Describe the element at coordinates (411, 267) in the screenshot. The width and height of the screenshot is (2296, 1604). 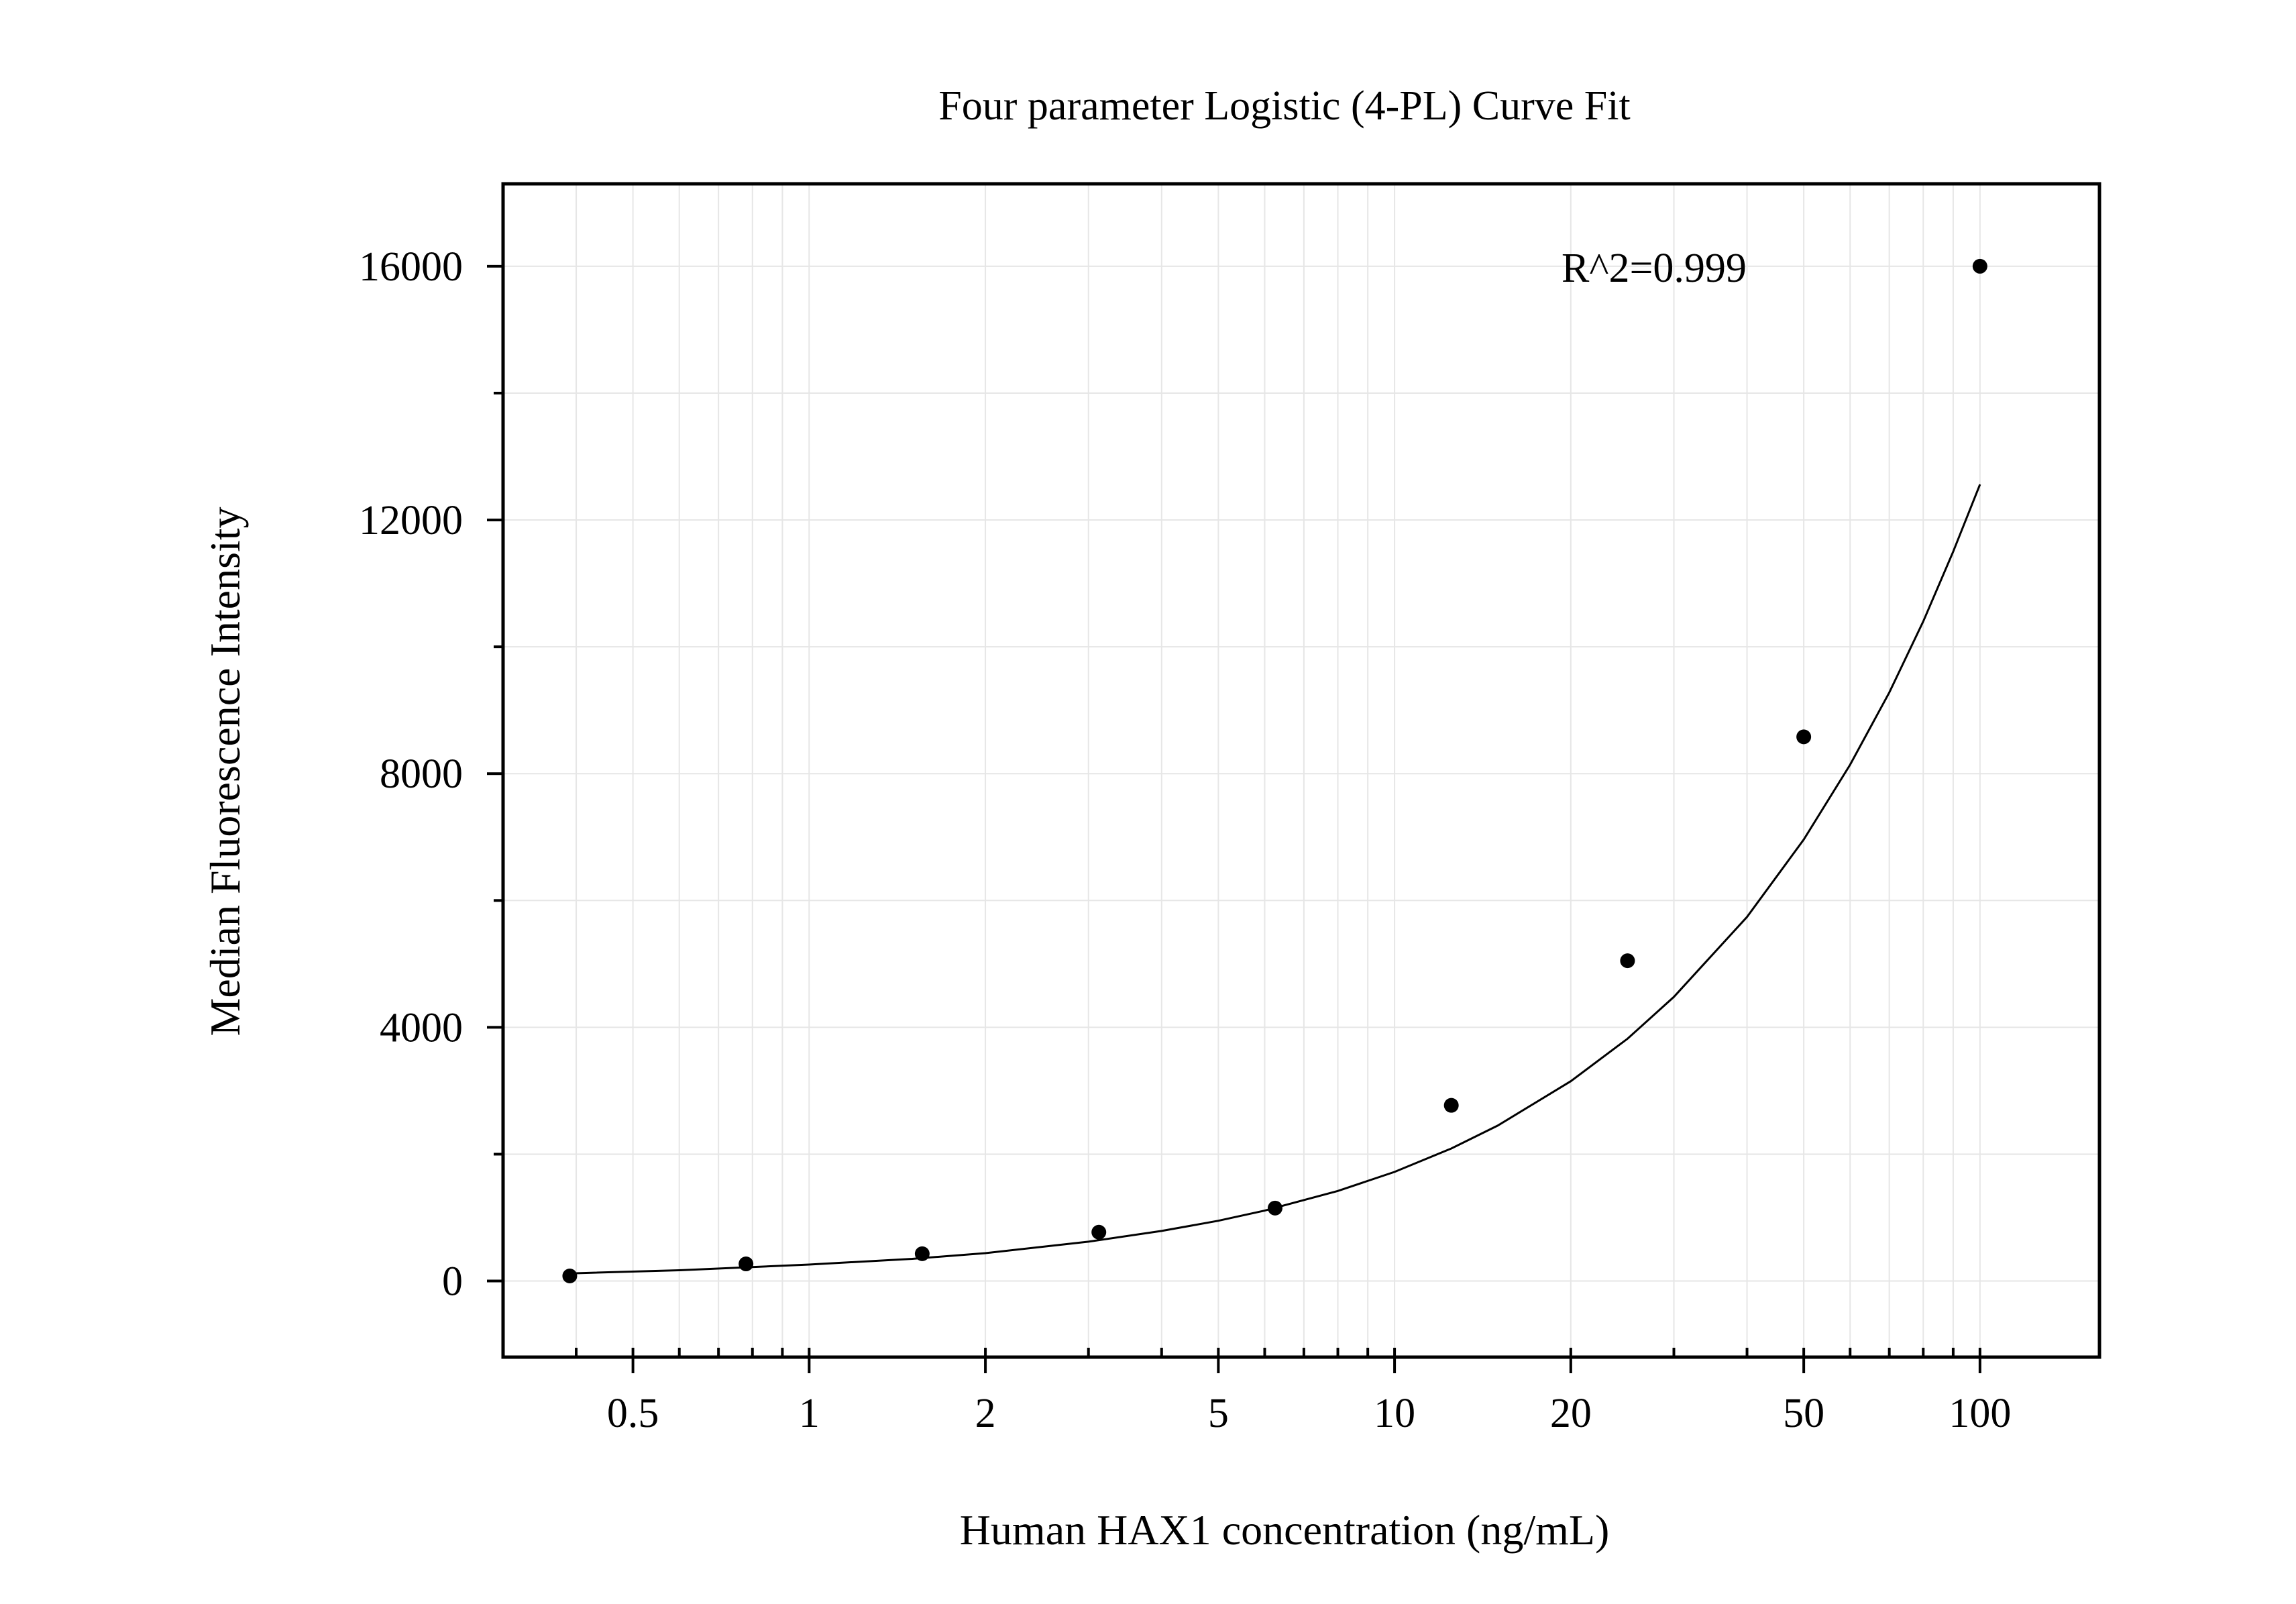
I see `y-tick-label: 16000` at that location.